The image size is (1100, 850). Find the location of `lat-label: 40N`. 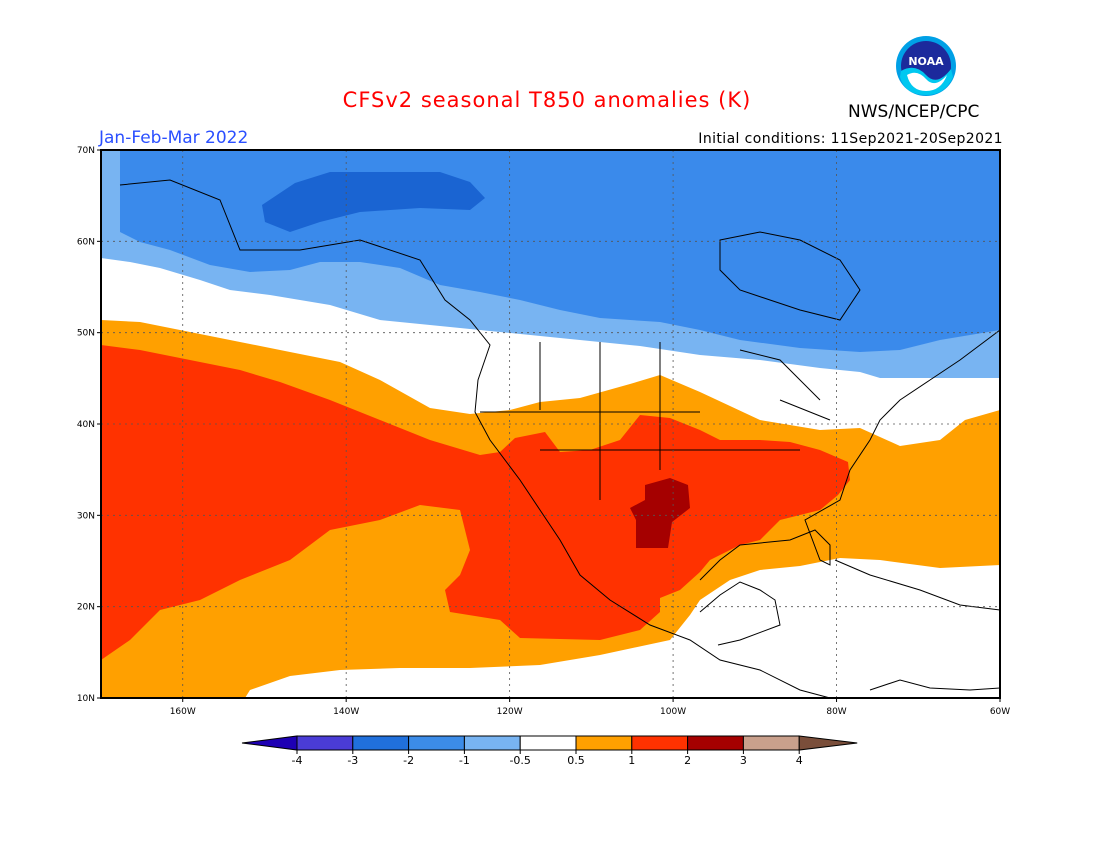

lat-label: 40N is located at coordinates (86, 425).